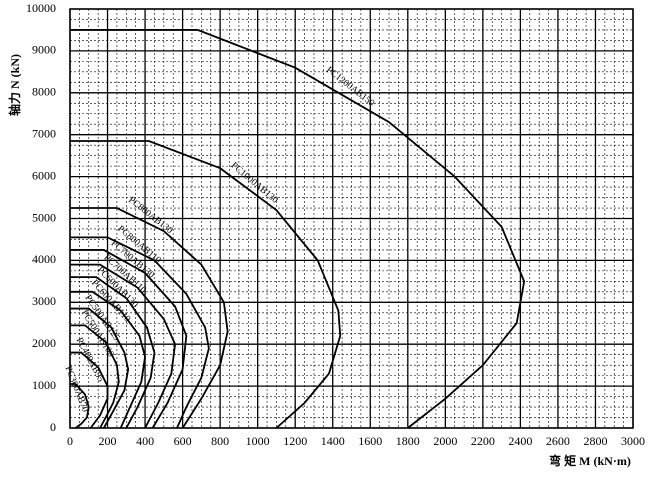 This screenshot has height=479, width=650. What do you see at coordinates (44, 301) in the screenshot?
I see `y-tick-label: 3000` at bounding box center [44, 301].